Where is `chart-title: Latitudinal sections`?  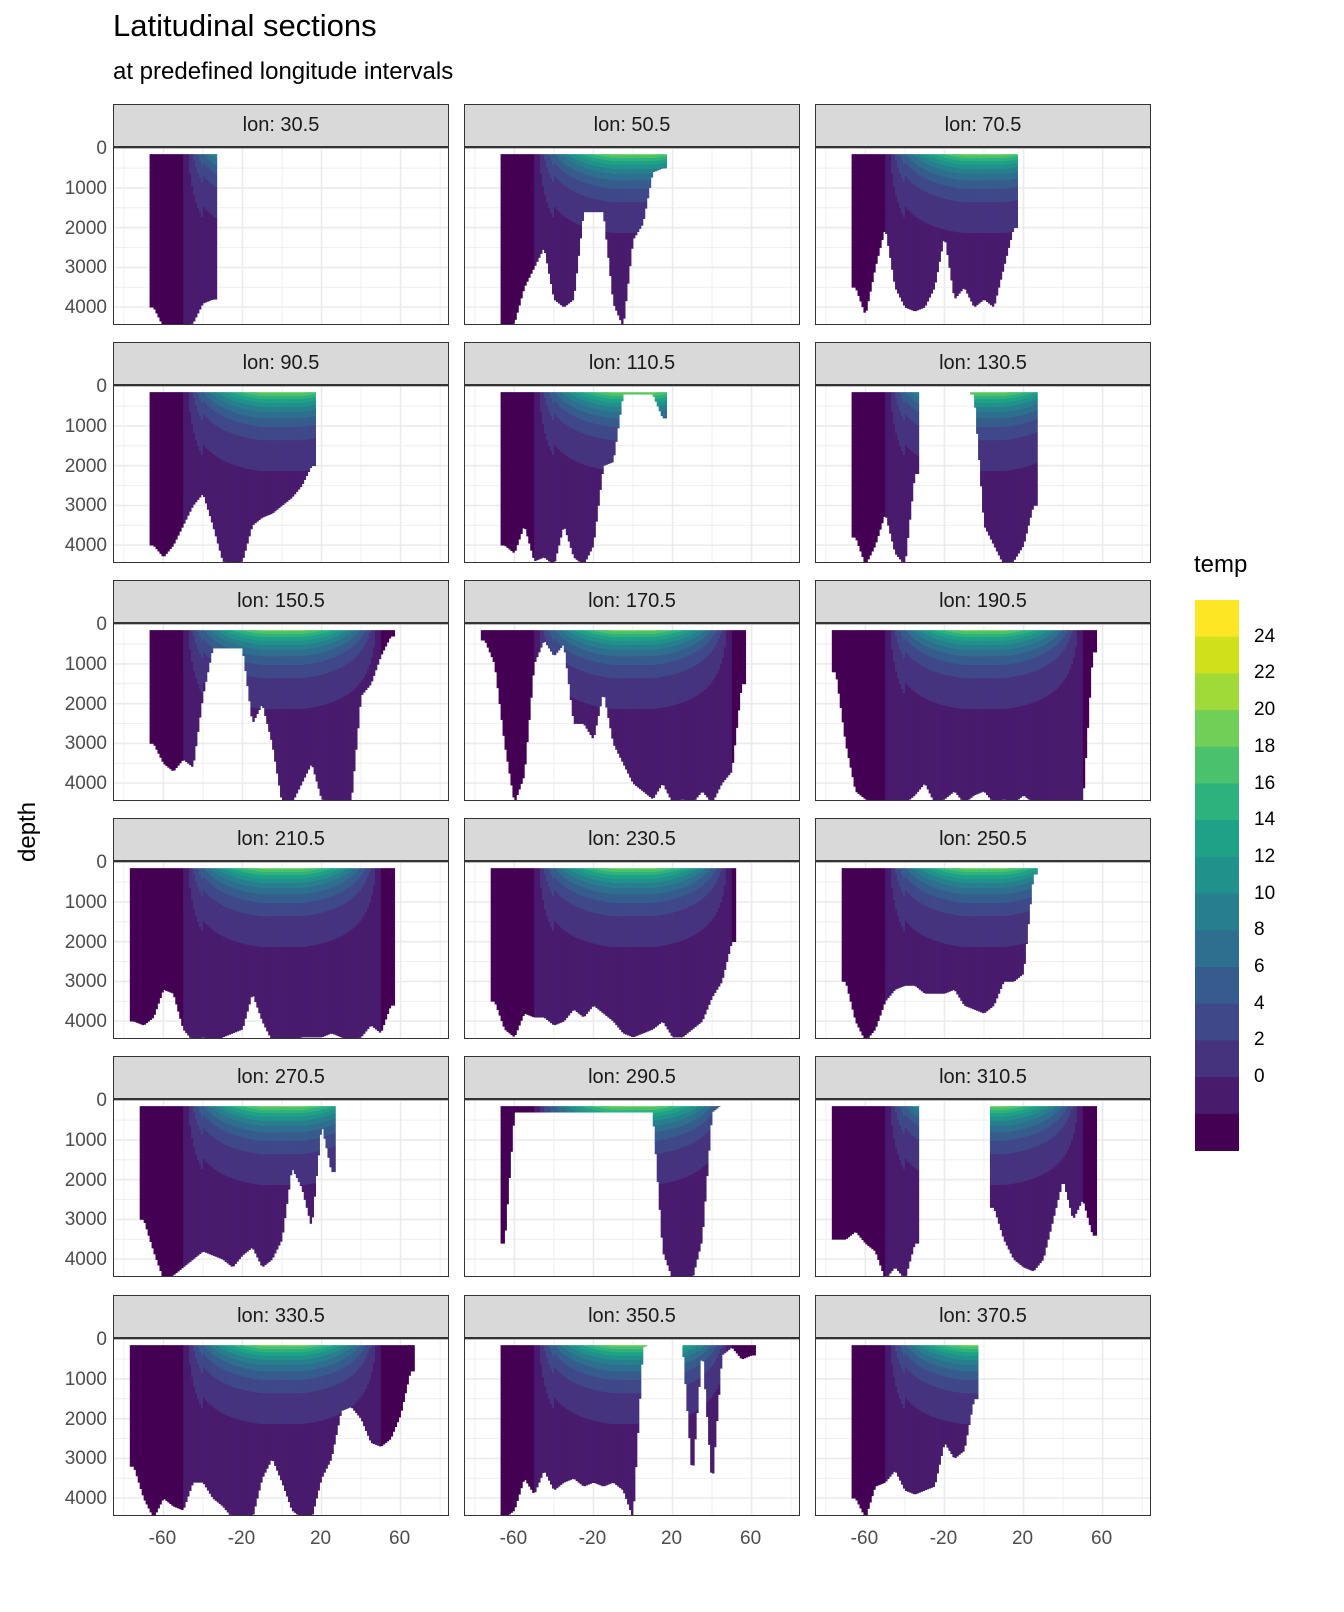 chart-title: Latitudinal sections is located at coordinates (245, 25).